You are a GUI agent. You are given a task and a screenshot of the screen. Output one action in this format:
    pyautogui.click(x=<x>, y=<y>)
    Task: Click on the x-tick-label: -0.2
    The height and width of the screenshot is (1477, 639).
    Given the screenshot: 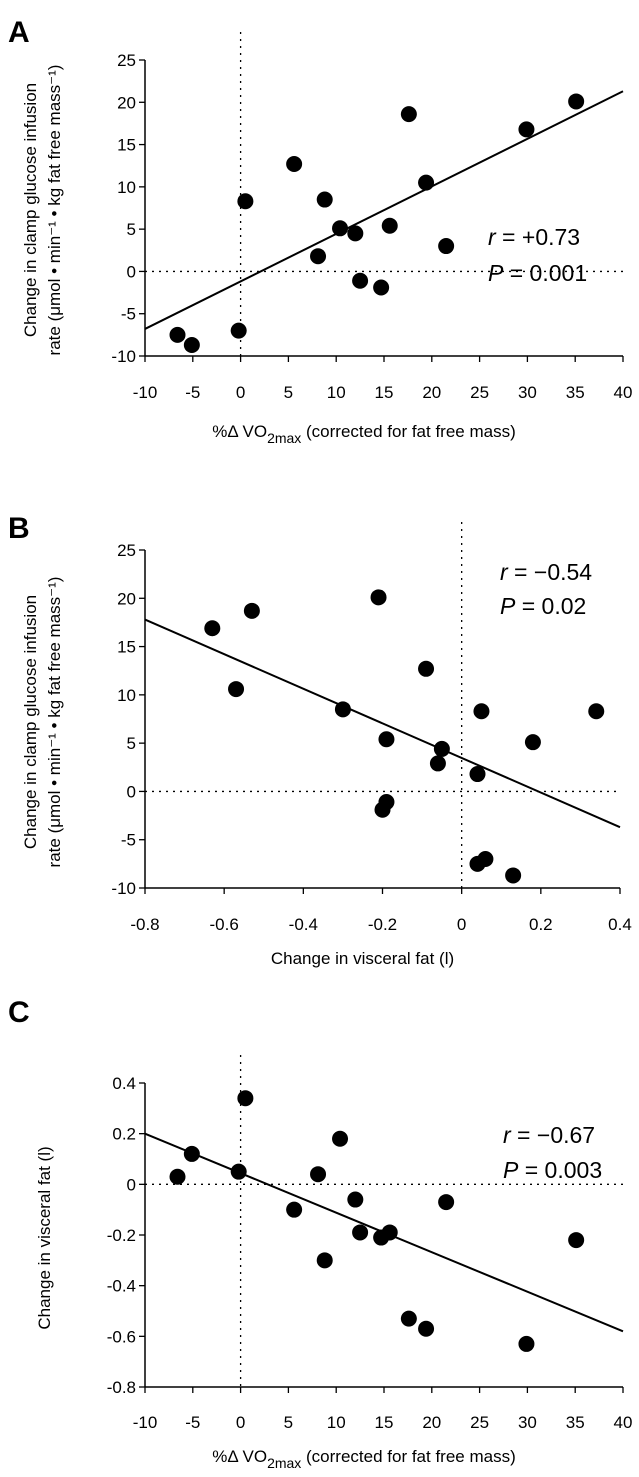 What is the action you would take?
    pyautogui.click(x=382, y=924)
    